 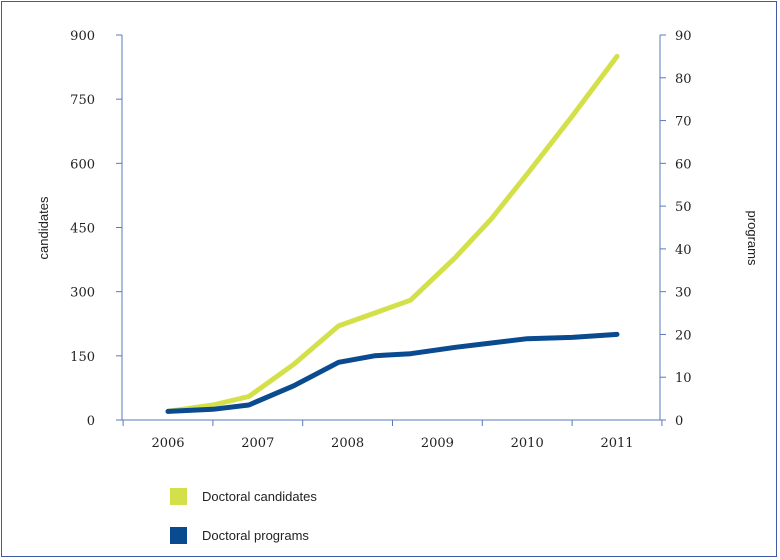 I want to click on x-tick-label: 2009, so click(x=437, y=443).